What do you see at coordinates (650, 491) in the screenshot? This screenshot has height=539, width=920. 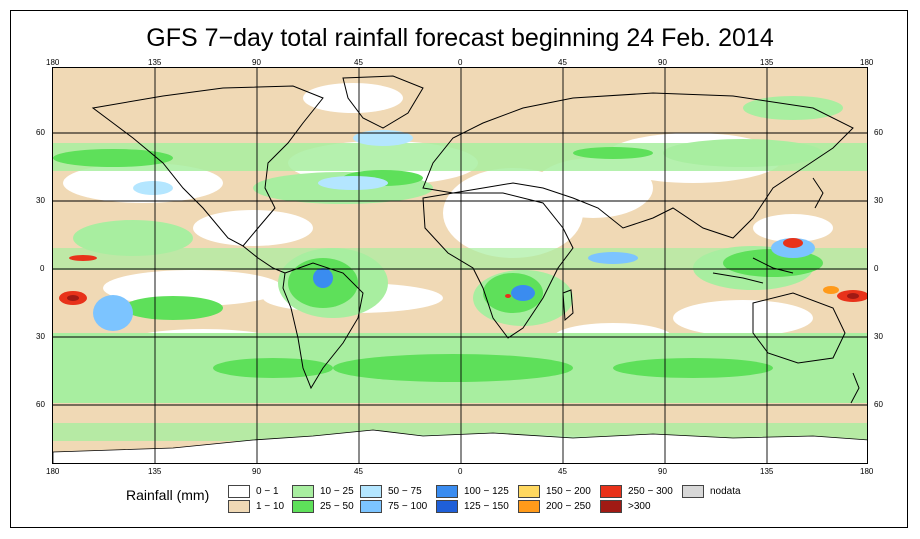 I see `legend-label: 250 − 300` at bounding box center [650, 491].